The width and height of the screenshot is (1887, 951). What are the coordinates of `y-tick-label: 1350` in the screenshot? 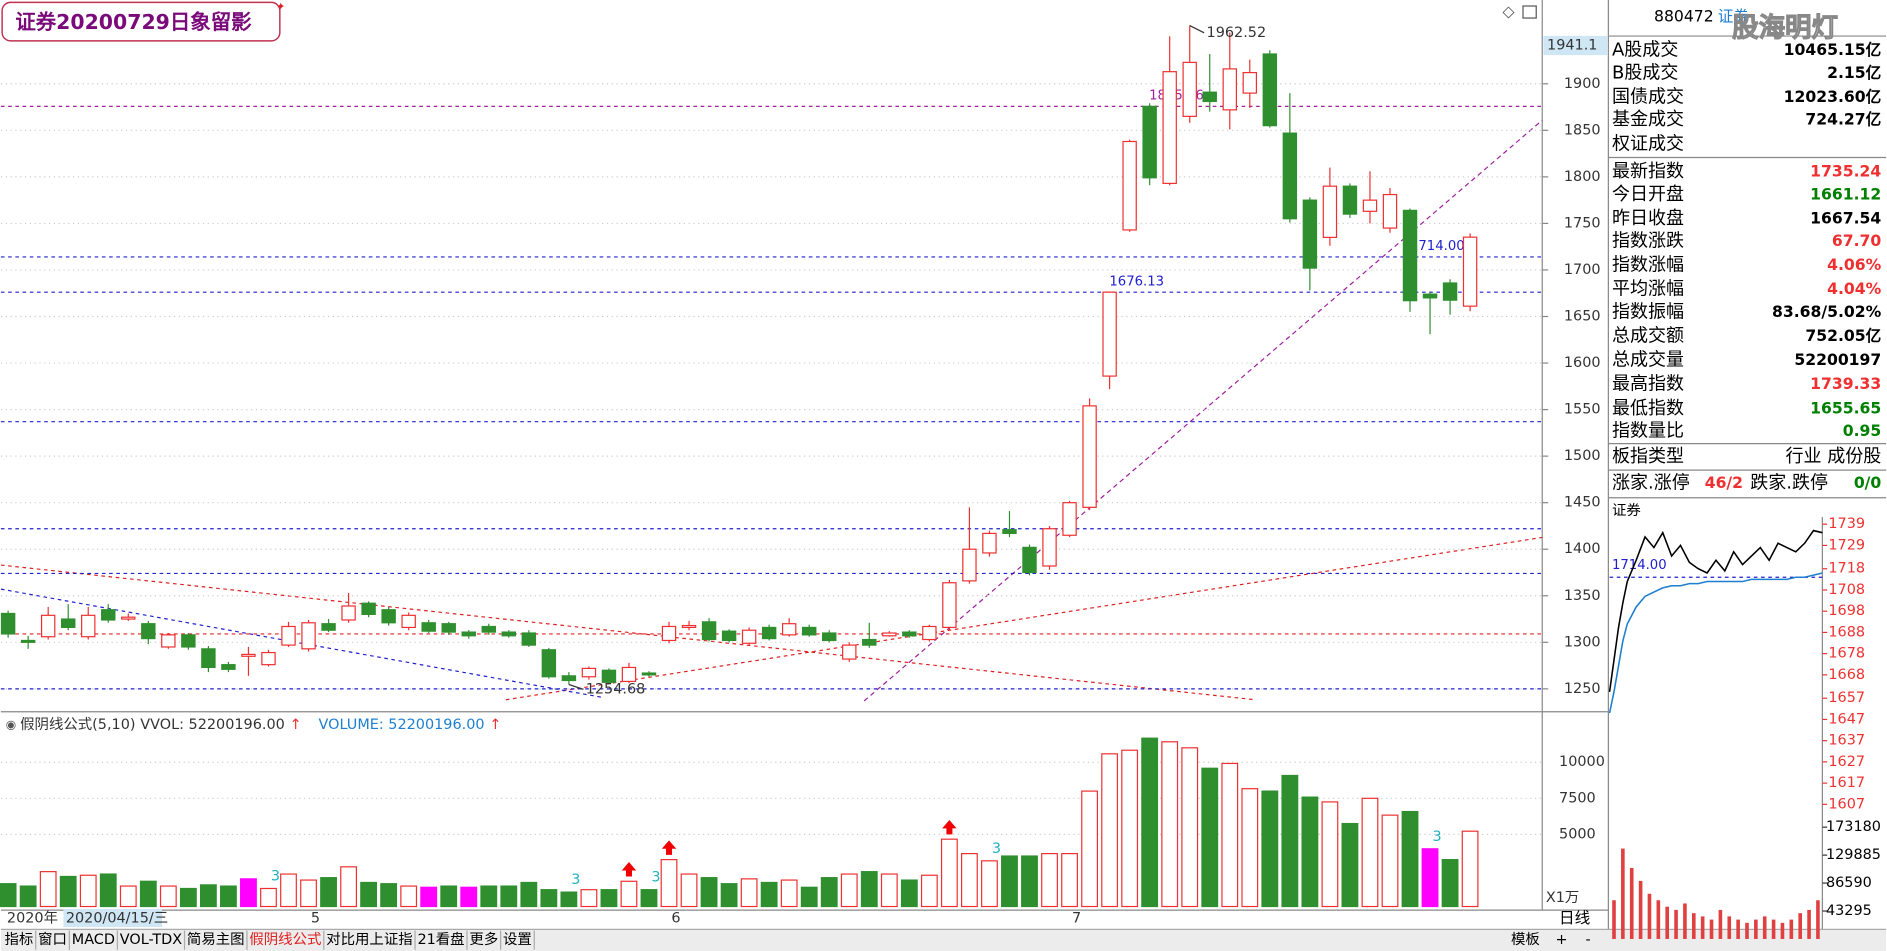 It's located at (1582, 596).